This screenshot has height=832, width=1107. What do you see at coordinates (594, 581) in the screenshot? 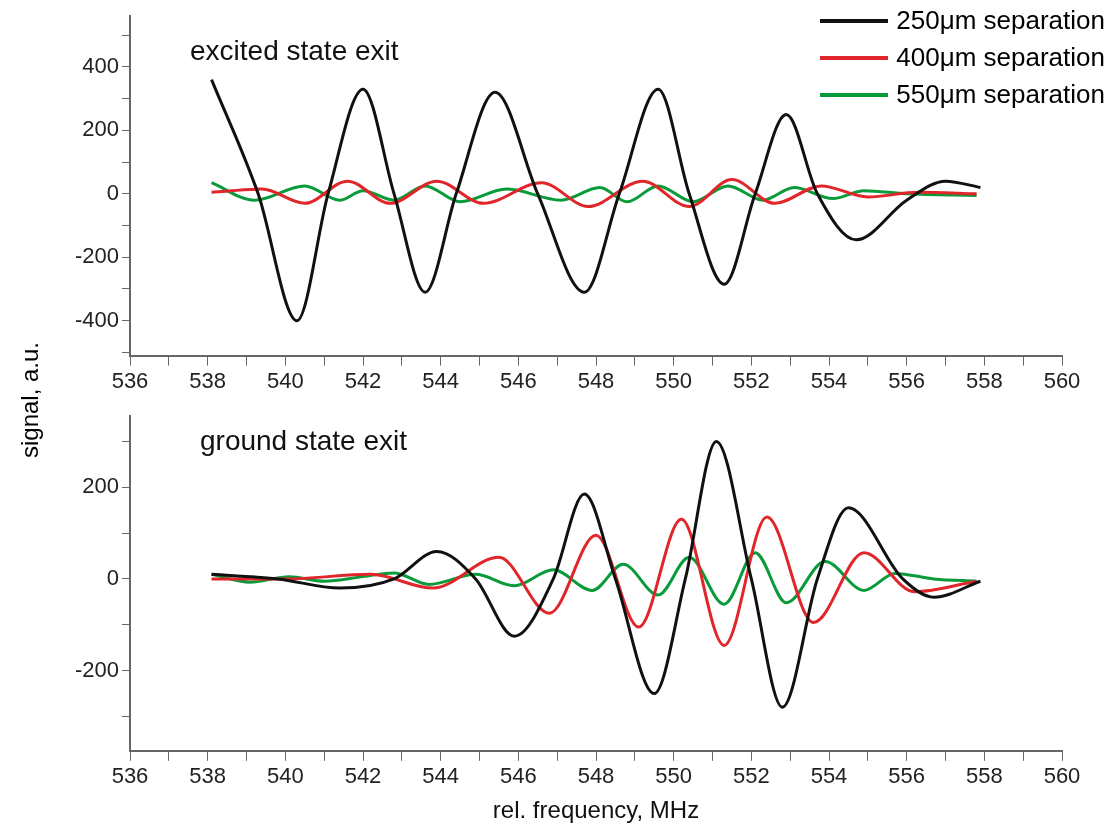
I see `line-series` at bounding box center [594, 581].